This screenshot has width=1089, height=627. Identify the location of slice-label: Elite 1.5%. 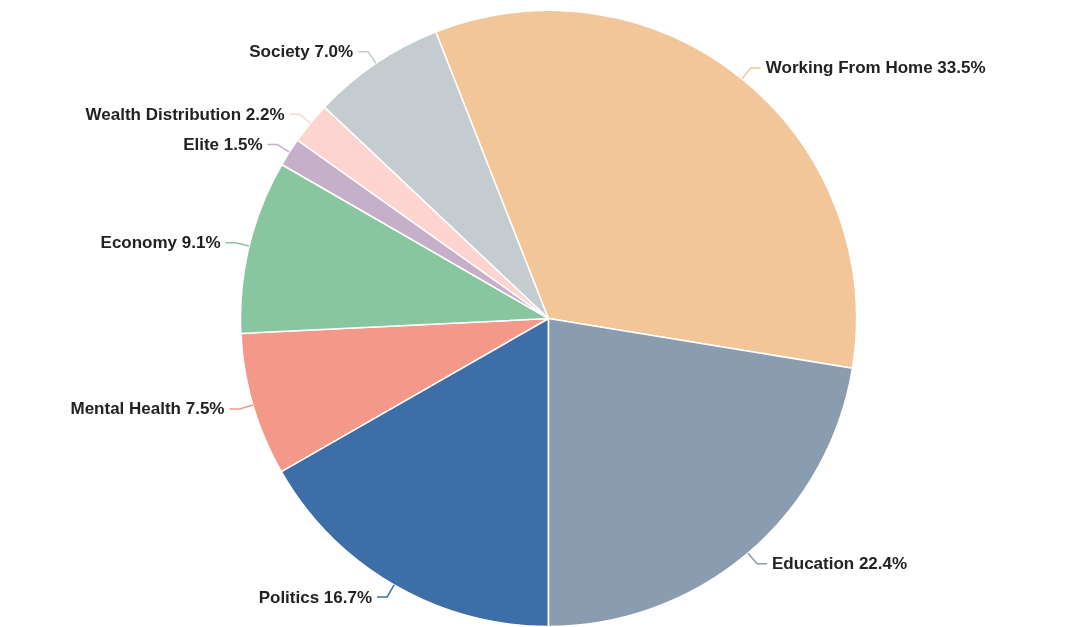
(223, 145).